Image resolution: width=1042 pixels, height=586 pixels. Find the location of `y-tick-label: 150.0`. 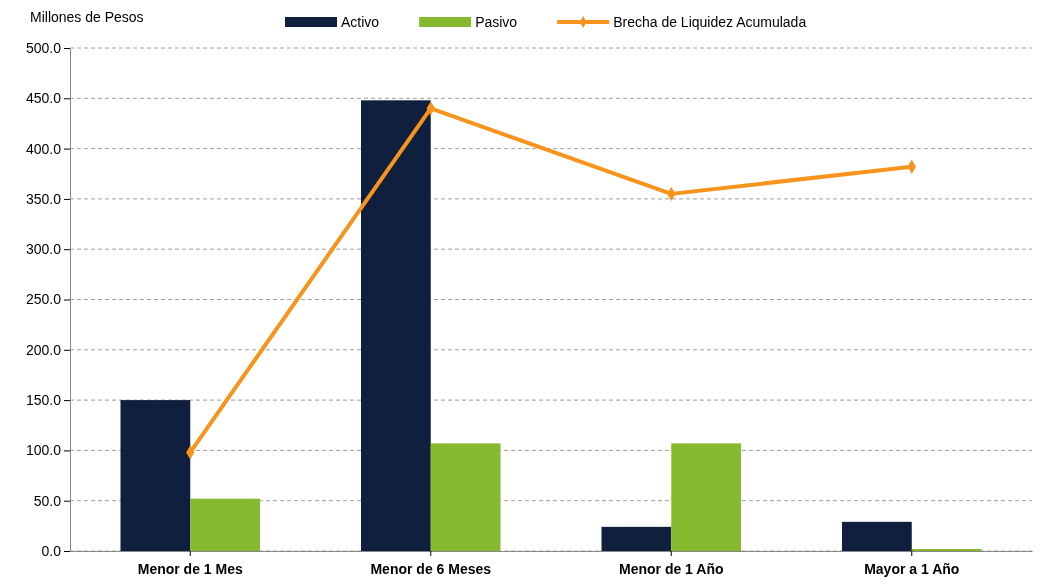

y-tick-label: 150.0 is located at coordinates (43, 400).